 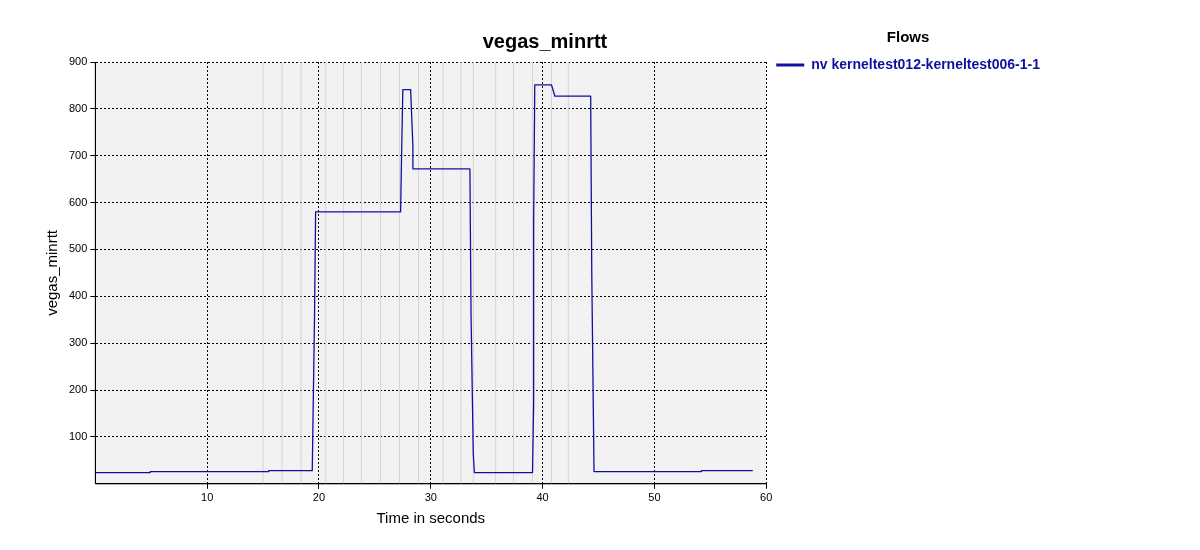 I want to click on y-axis-title: vegas_minrtt, so click(x=52, y=272).